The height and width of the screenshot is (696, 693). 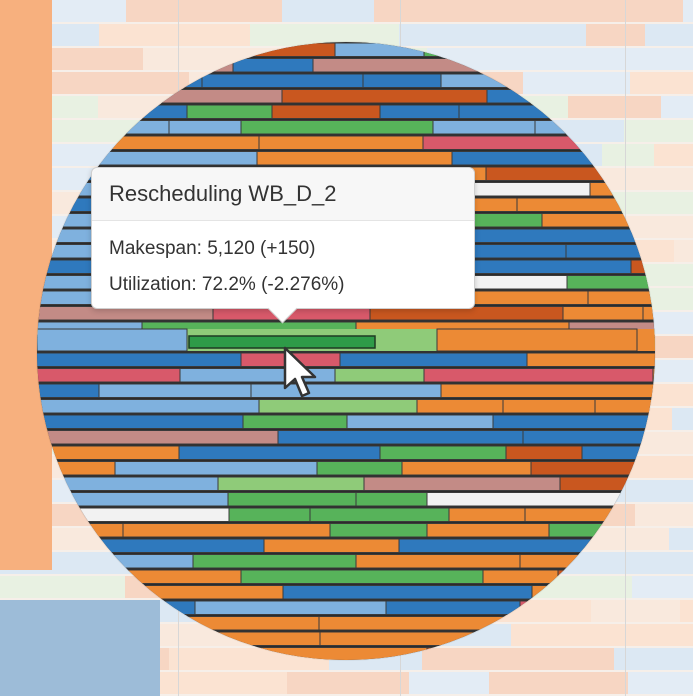 I want to click on tooltip-makespan: Makespan: 5,120 (+150), so click(x=212, y=248).